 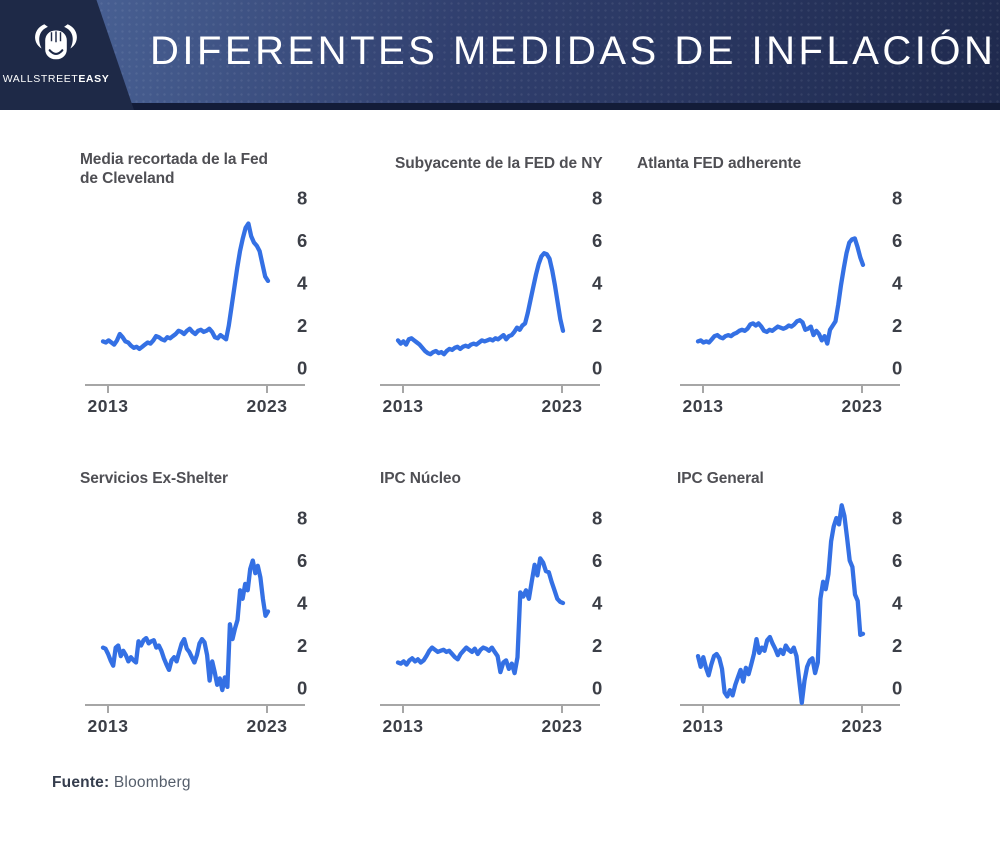 What do you see at coordinates (94, 79) in the screenshot?
I see `brand-suffix: EASY` at bounding box center [94, 79].